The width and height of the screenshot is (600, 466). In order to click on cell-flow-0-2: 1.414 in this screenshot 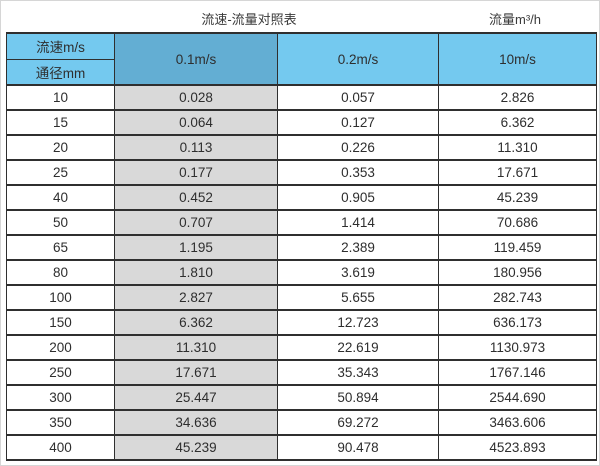, I will do `click(358, 222)`.